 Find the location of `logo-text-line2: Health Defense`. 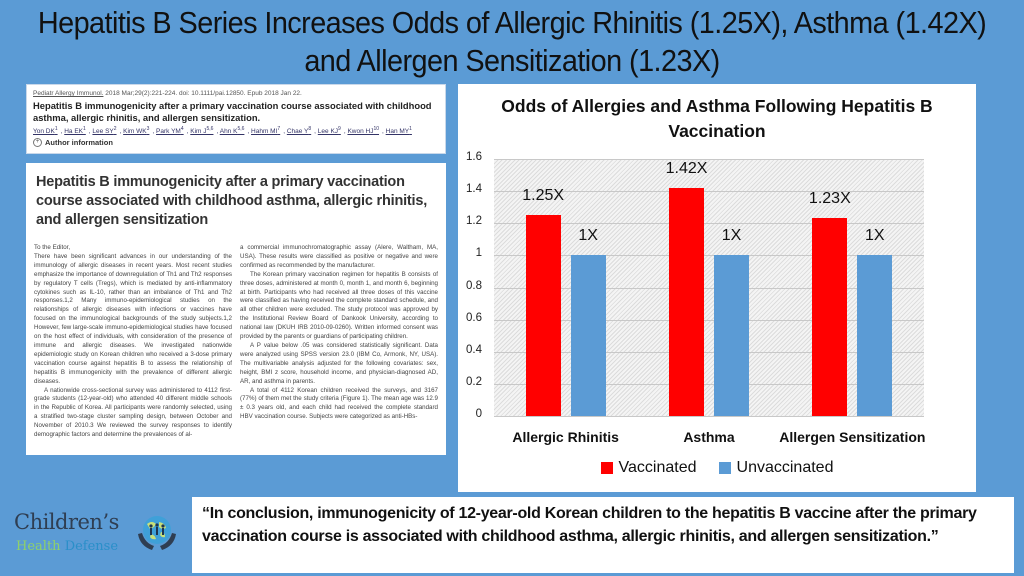

logo-text-line2: Health Defense is located at coordinates (67, 546).